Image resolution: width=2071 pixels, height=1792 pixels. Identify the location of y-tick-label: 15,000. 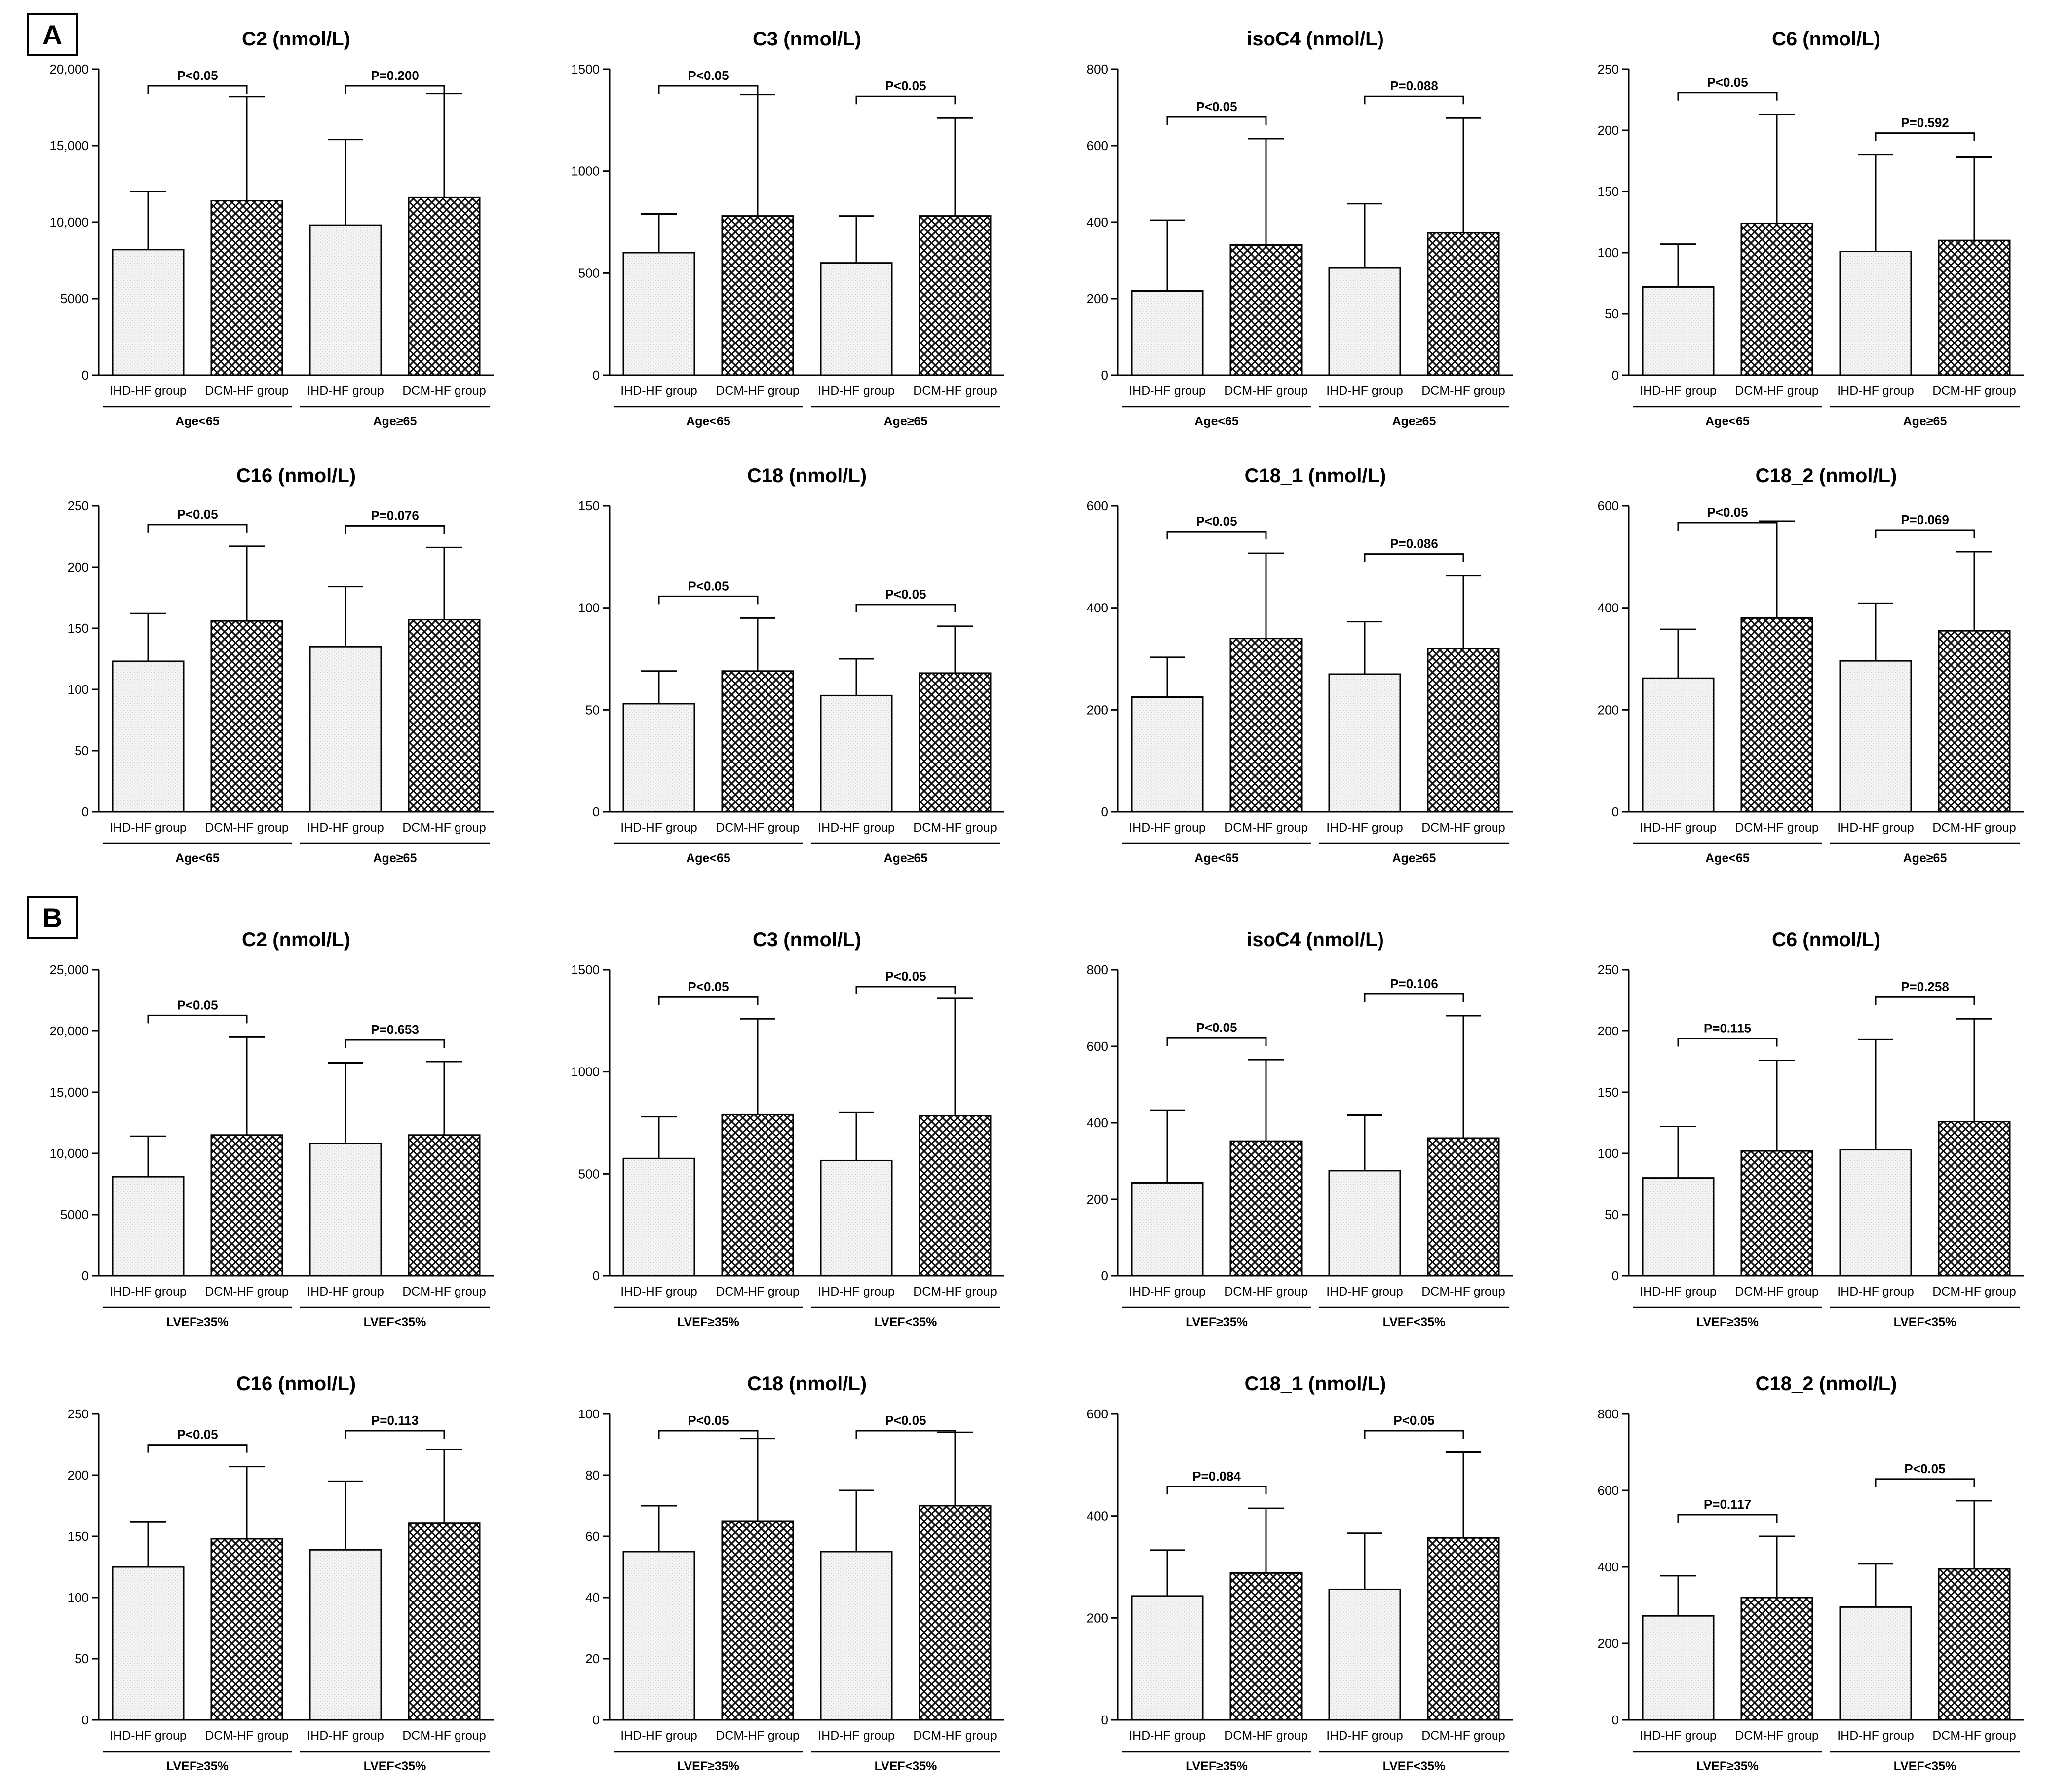
(69, 1092).